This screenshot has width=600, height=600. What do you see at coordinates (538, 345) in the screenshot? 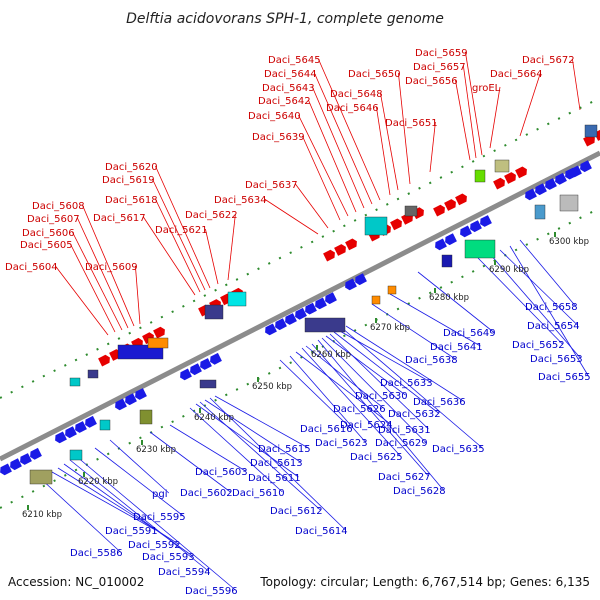
I see `gene-label: Daci_5652` at bounding box center [538, 345].